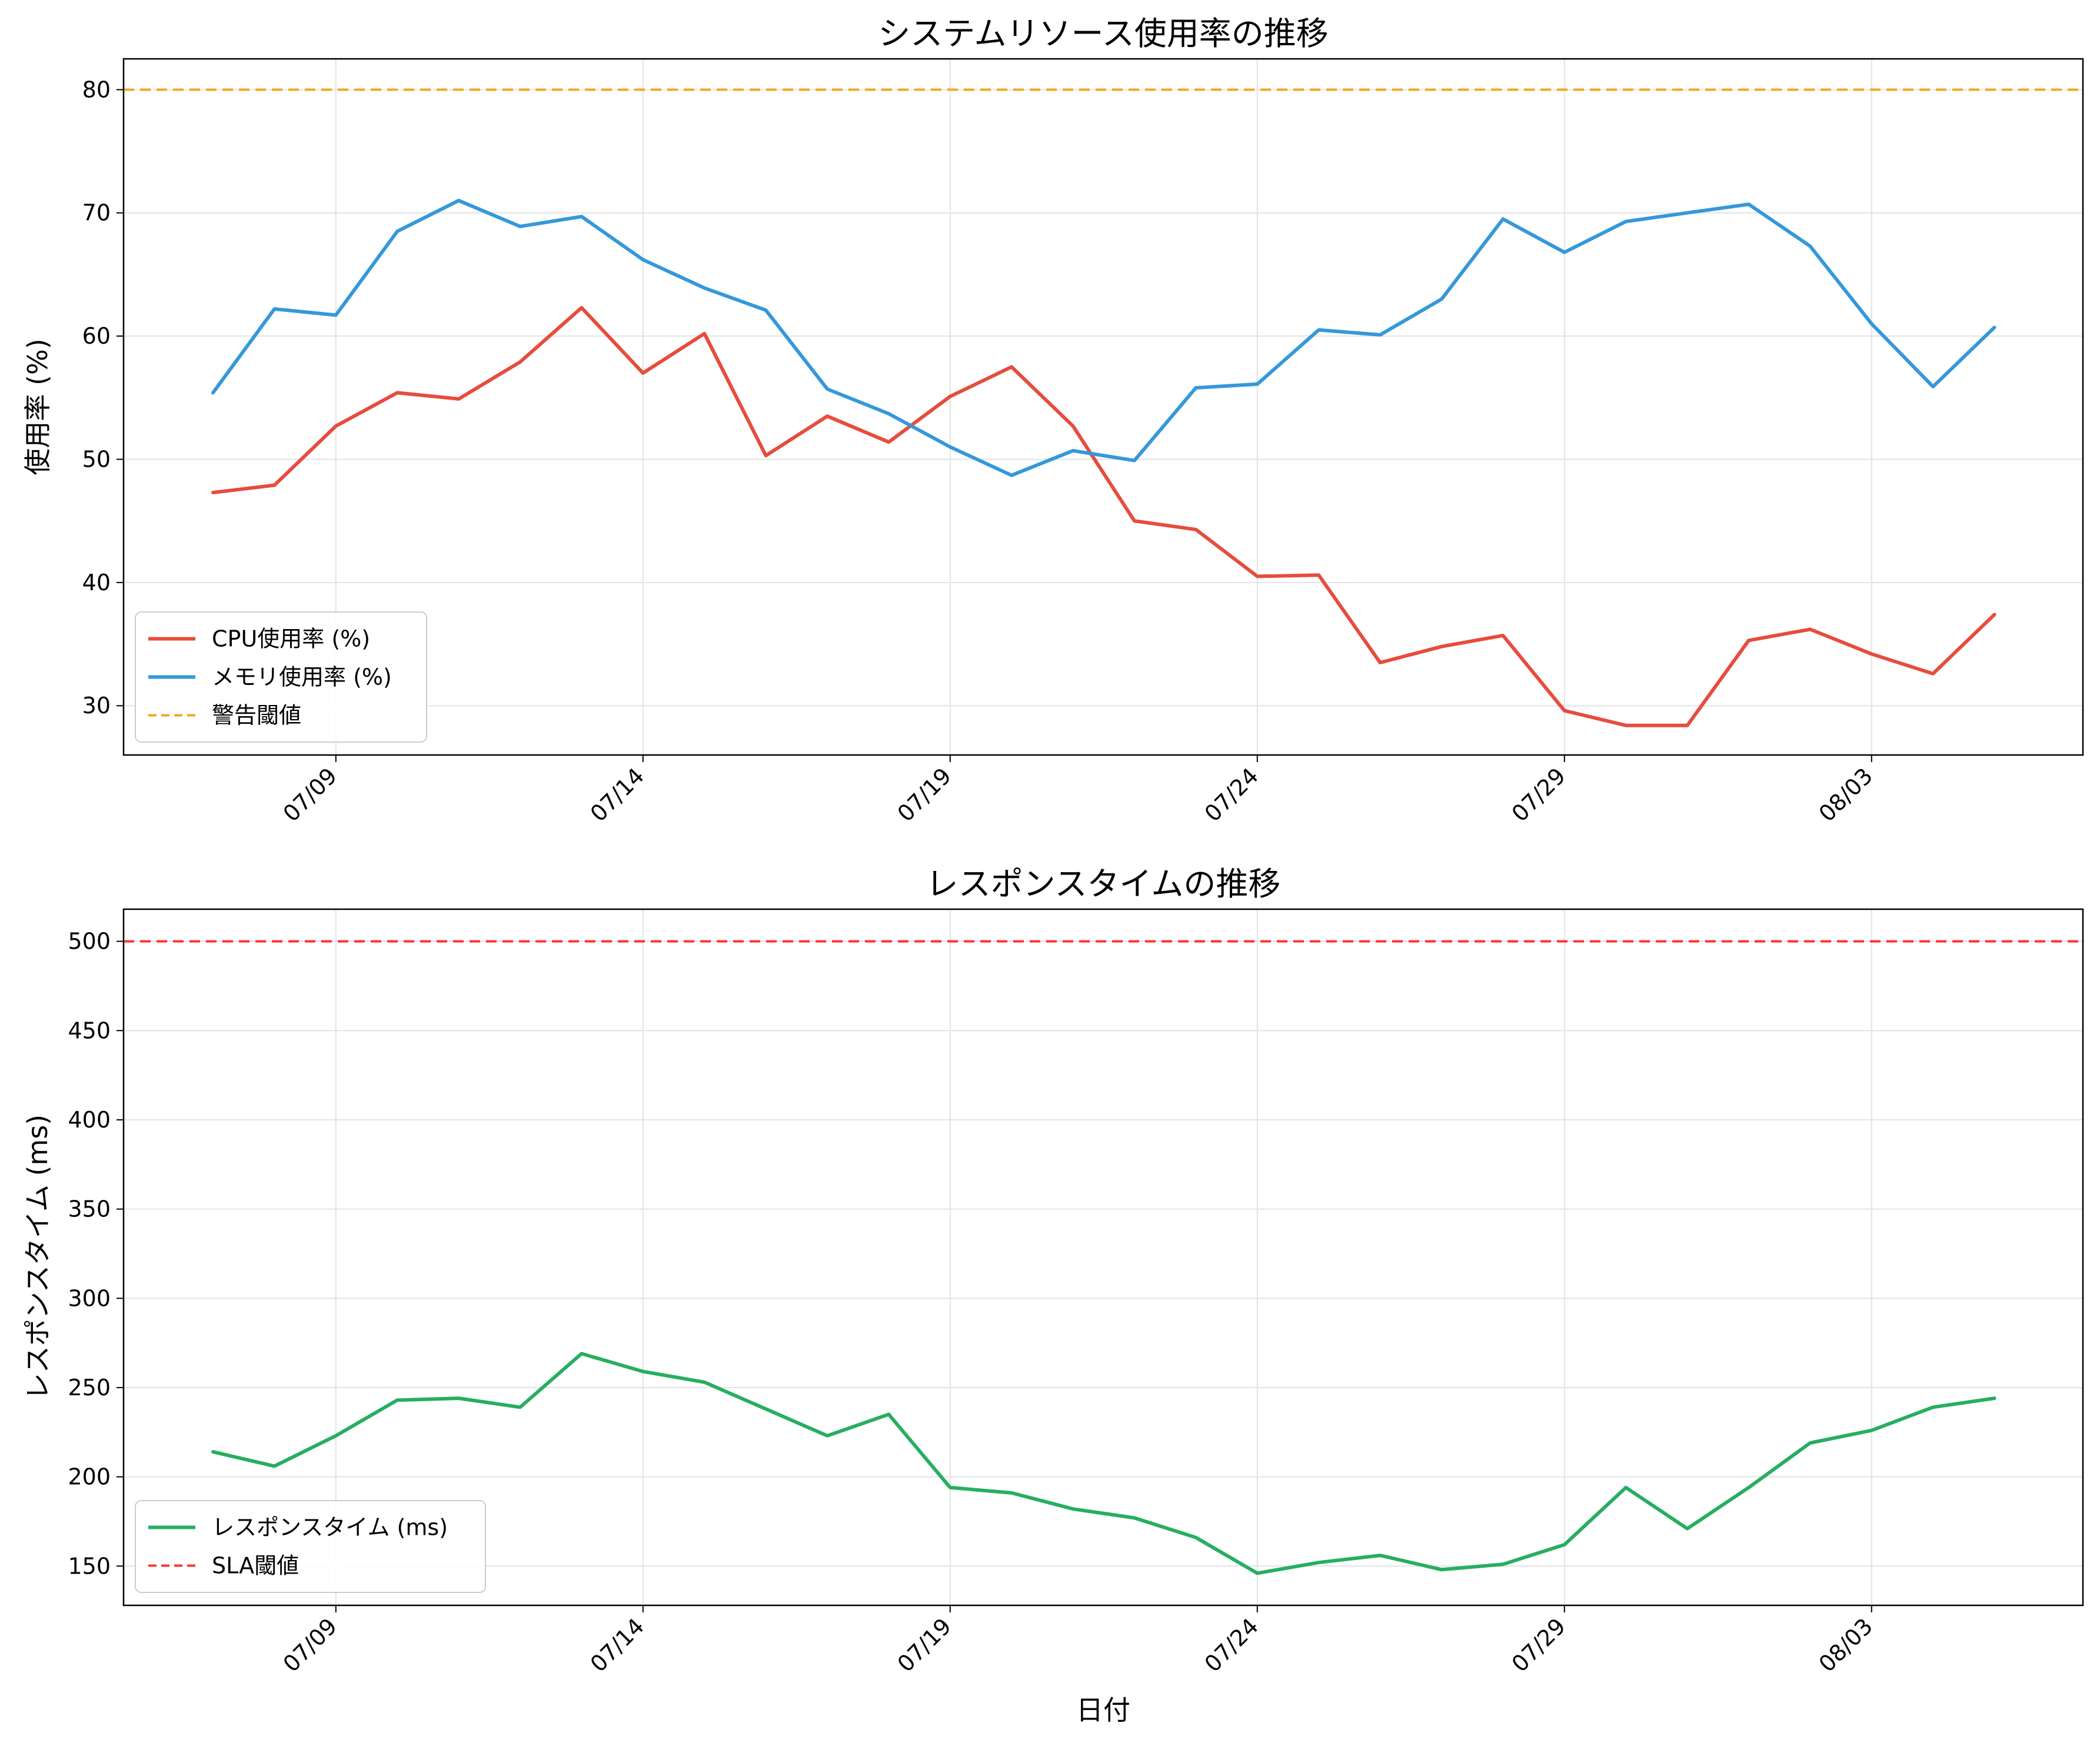 The height and width of the screenshot is (1746, 2100). Describe the element at coordinates (96, 583) in the screenshot. I see `chart1-y-tick-label: 40` at that location.